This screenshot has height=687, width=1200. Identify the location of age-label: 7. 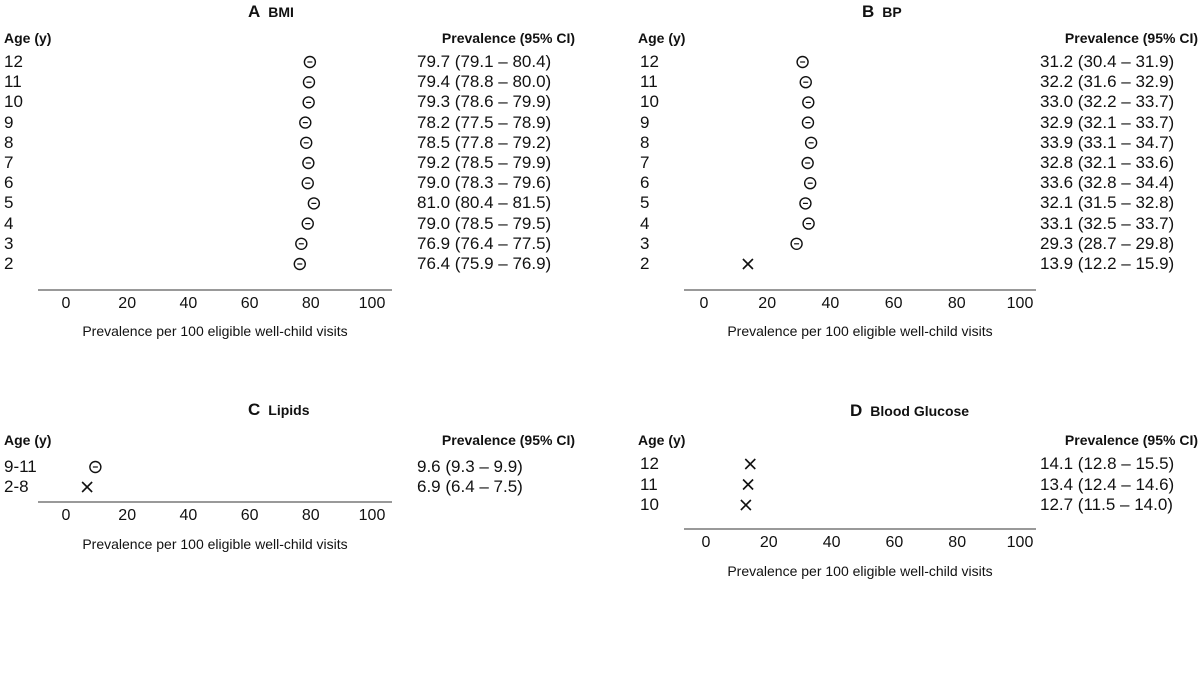
(9, 162).